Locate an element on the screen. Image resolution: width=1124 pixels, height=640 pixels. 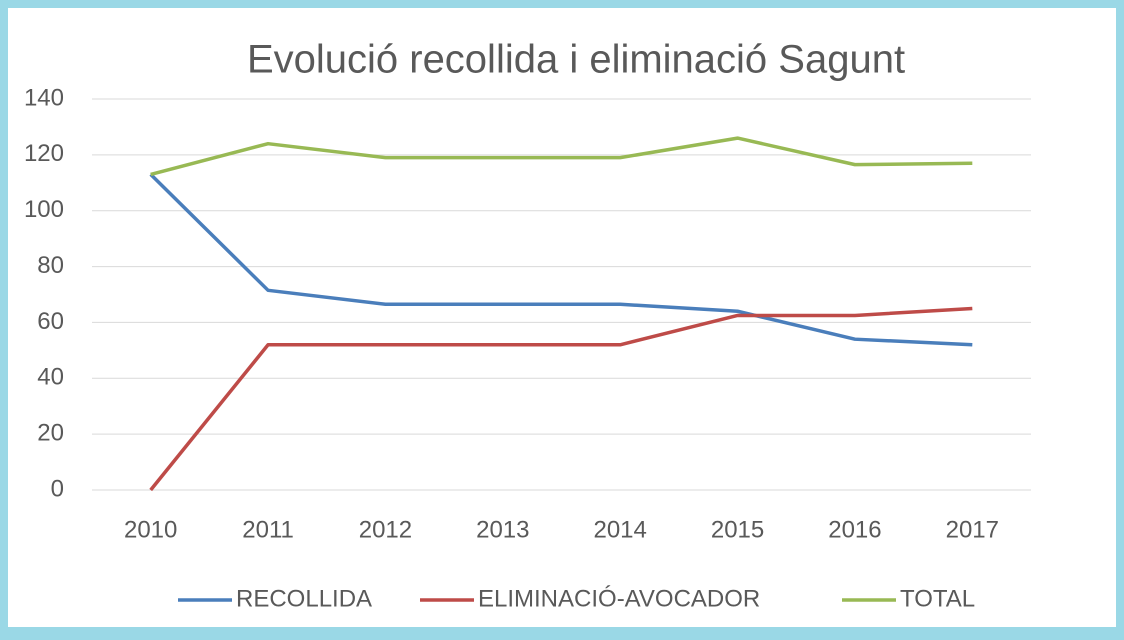
x-tick-label: 2010 is located at coordinates (150, 529).